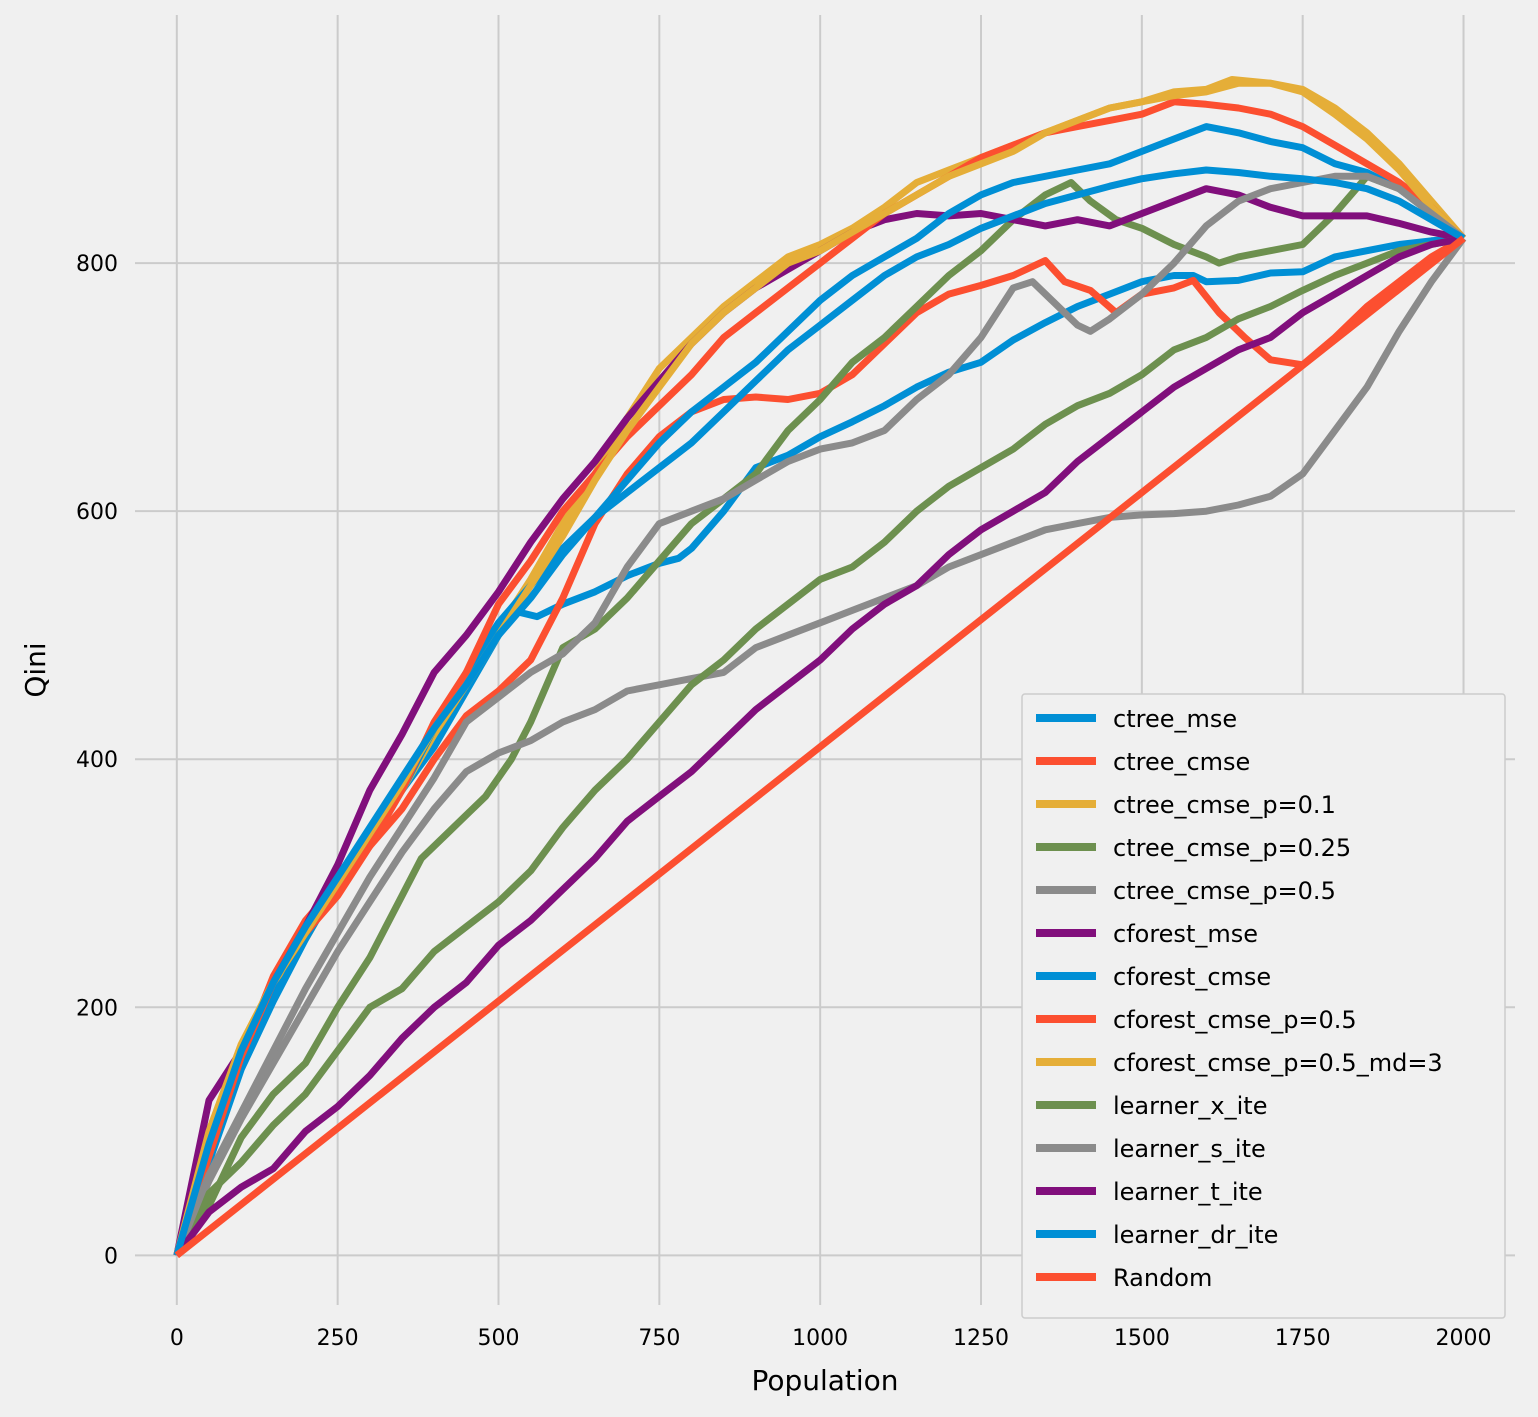 This screenshot has width=1538, height=1417. Describe the element at coordinates (1235, 1020) in the screenshot. I see `legend-label: cforest_cmse_p=0.5` at that location.